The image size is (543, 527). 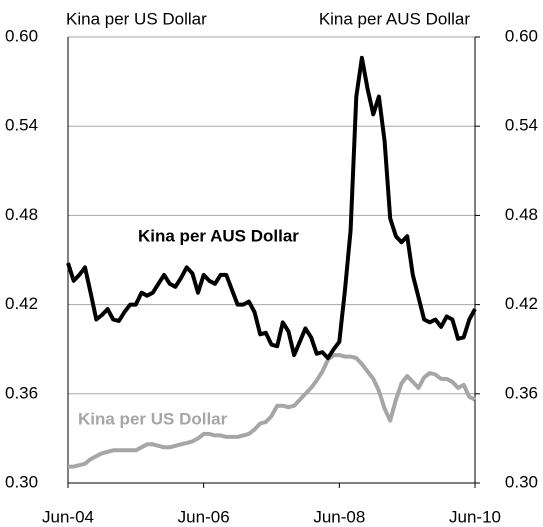 I want to click on x-tick-label: Jun-10, so click(x=475, y=516).